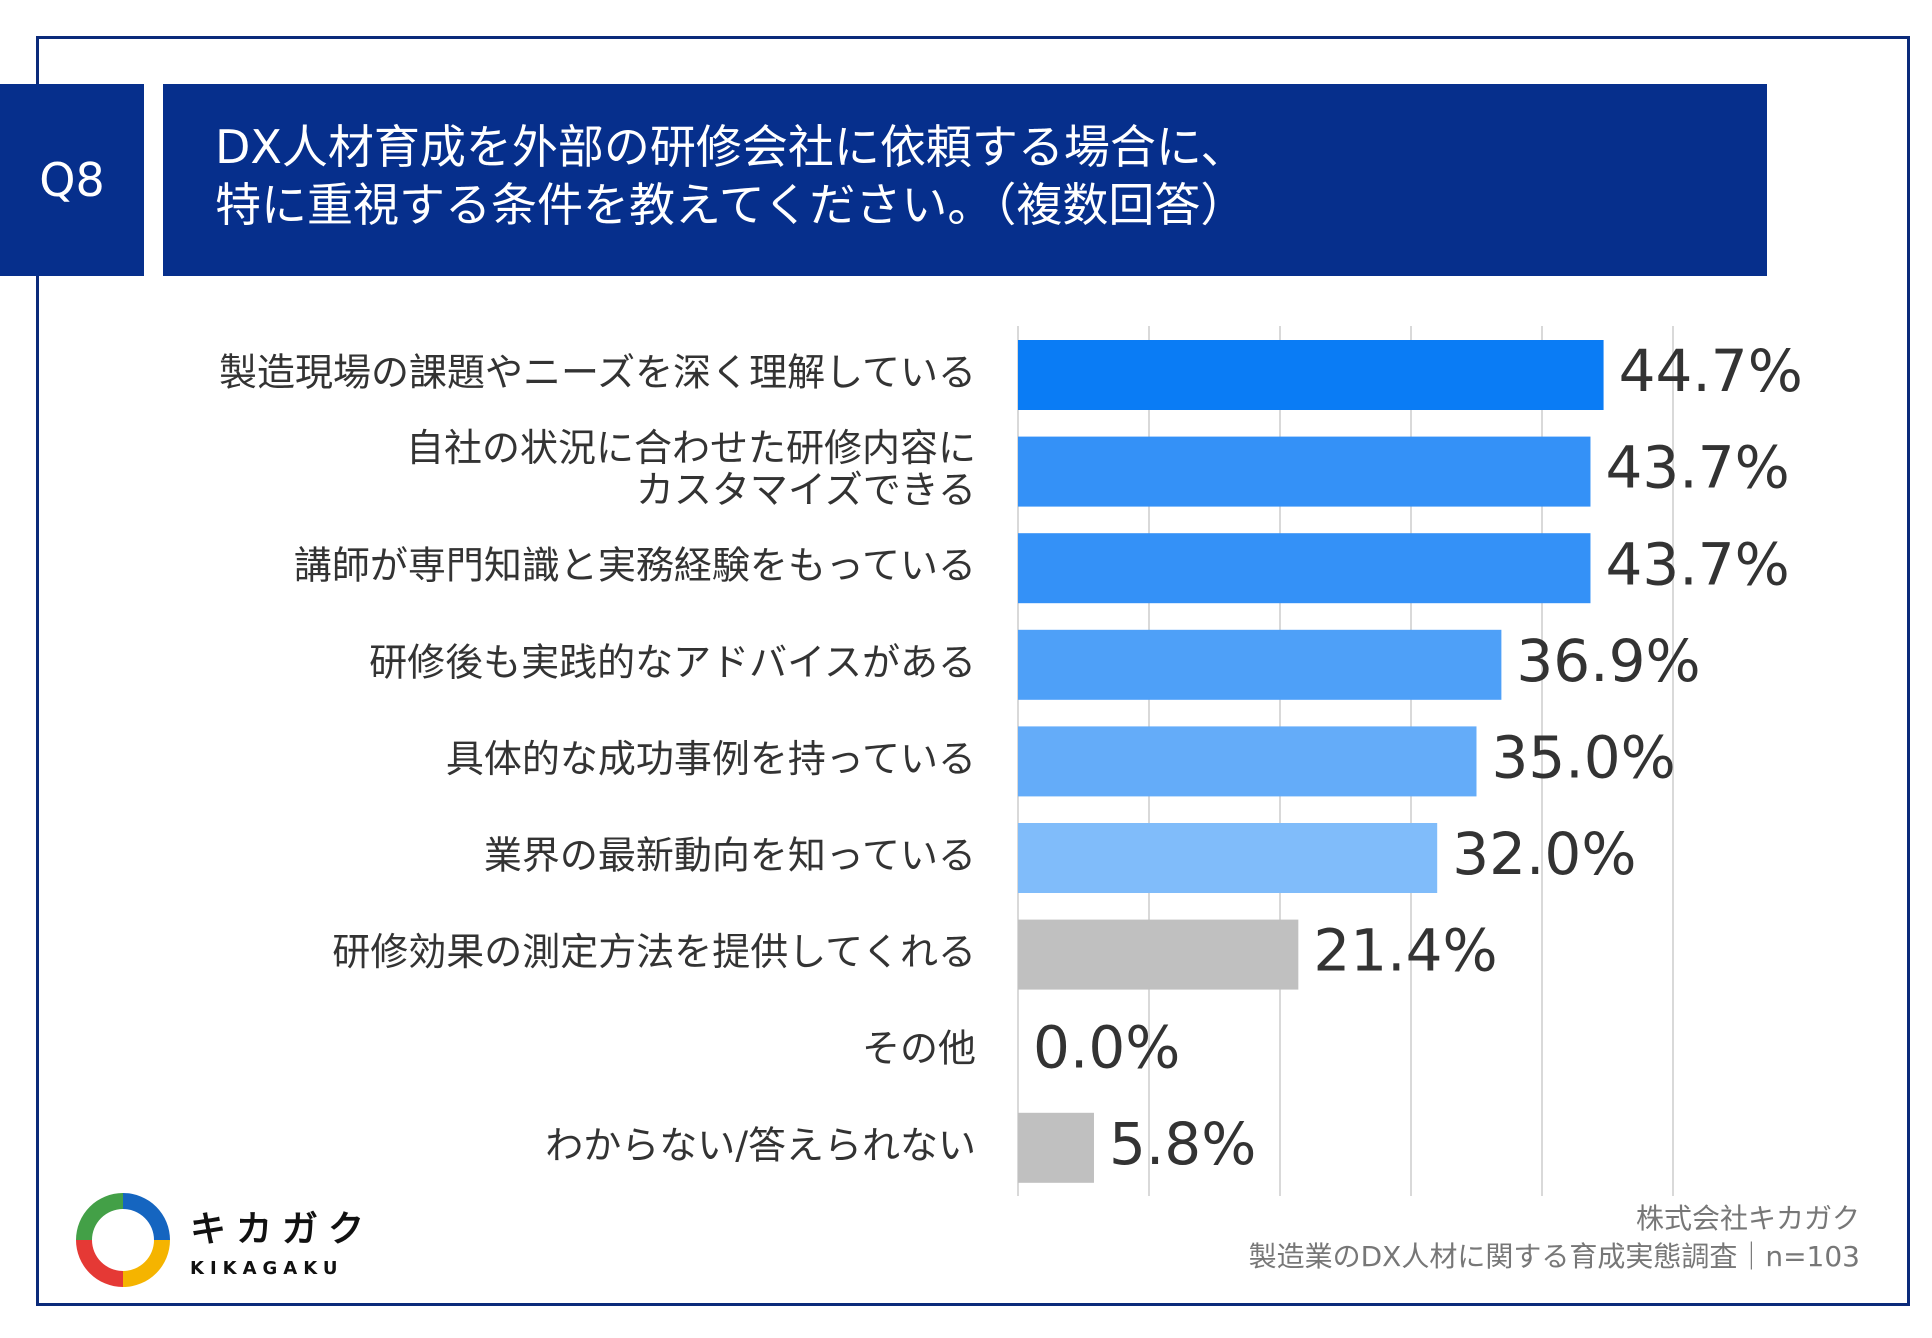 The image size is (1932, 1338). I want to click on category-label: 研修効果の測定方法を提供してくれる, so click(654, 952).